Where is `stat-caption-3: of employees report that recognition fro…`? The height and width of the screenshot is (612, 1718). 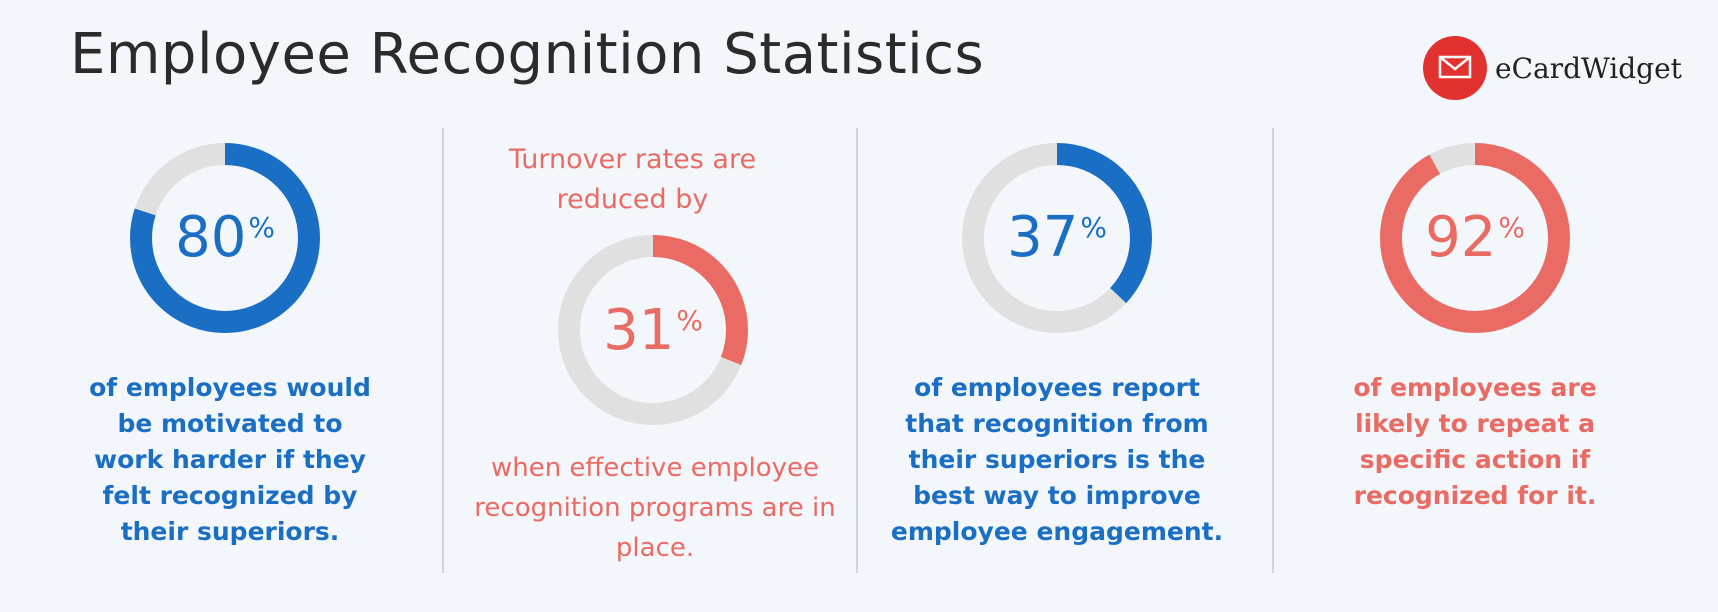 stat-caption-3: of employees report that recognition fro… is located at coordinates (1057, 459).